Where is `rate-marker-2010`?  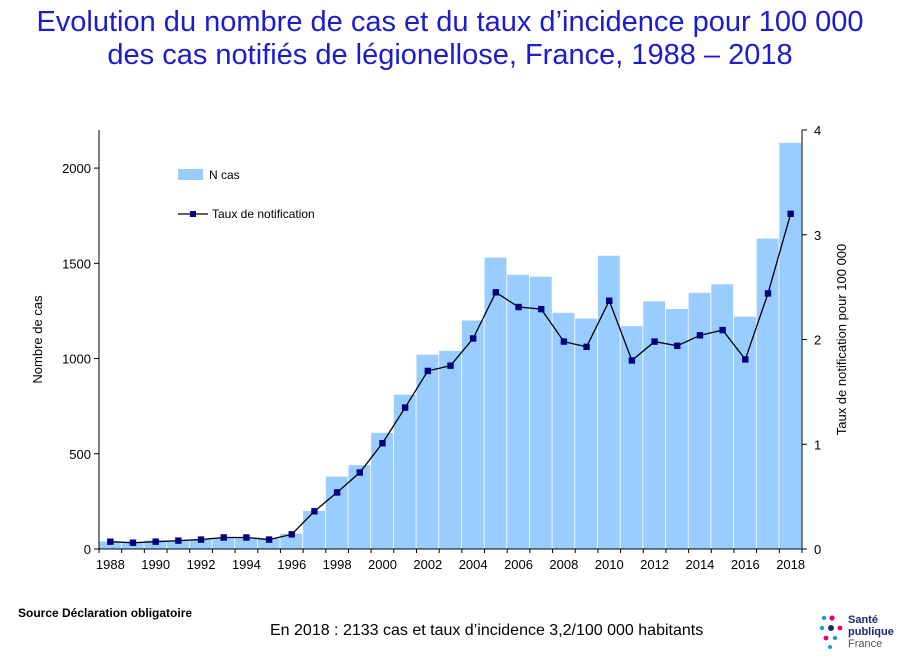
rate-marker-2010 is located at coordinates (609, 300).